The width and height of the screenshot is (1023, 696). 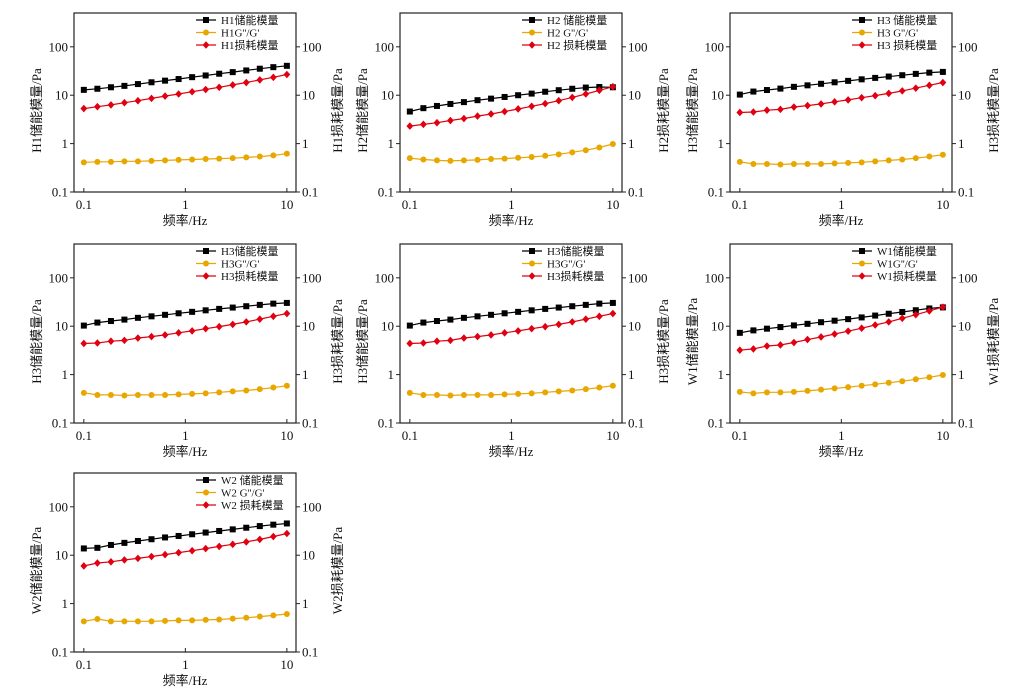 I want to click on y-tick-label-left: 10, so click(x=61, y=555).